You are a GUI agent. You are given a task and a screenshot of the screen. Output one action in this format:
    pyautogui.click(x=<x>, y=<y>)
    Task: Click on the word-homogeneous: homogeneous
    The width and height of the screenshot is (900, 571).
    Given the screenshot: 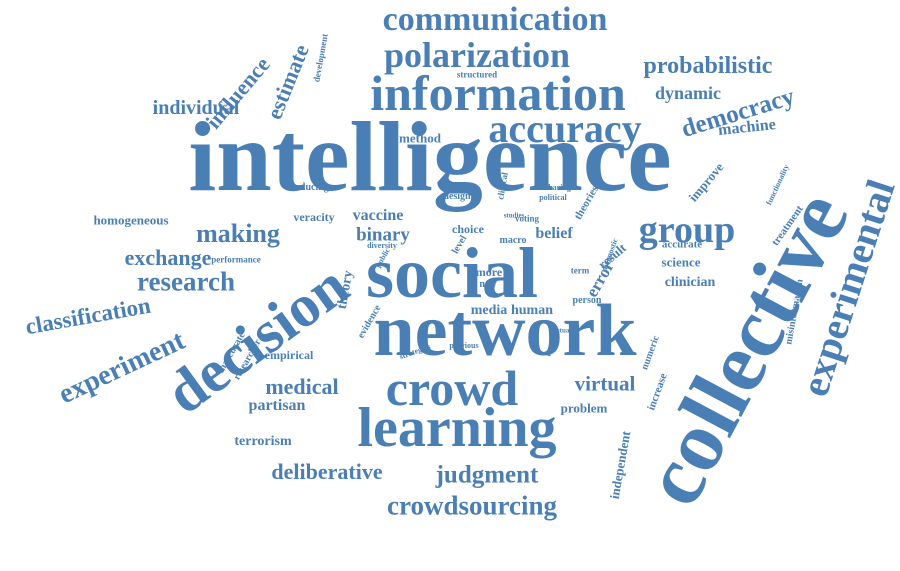 What is the action you would take?
    pyautogui.click(x=131, y=220)
    